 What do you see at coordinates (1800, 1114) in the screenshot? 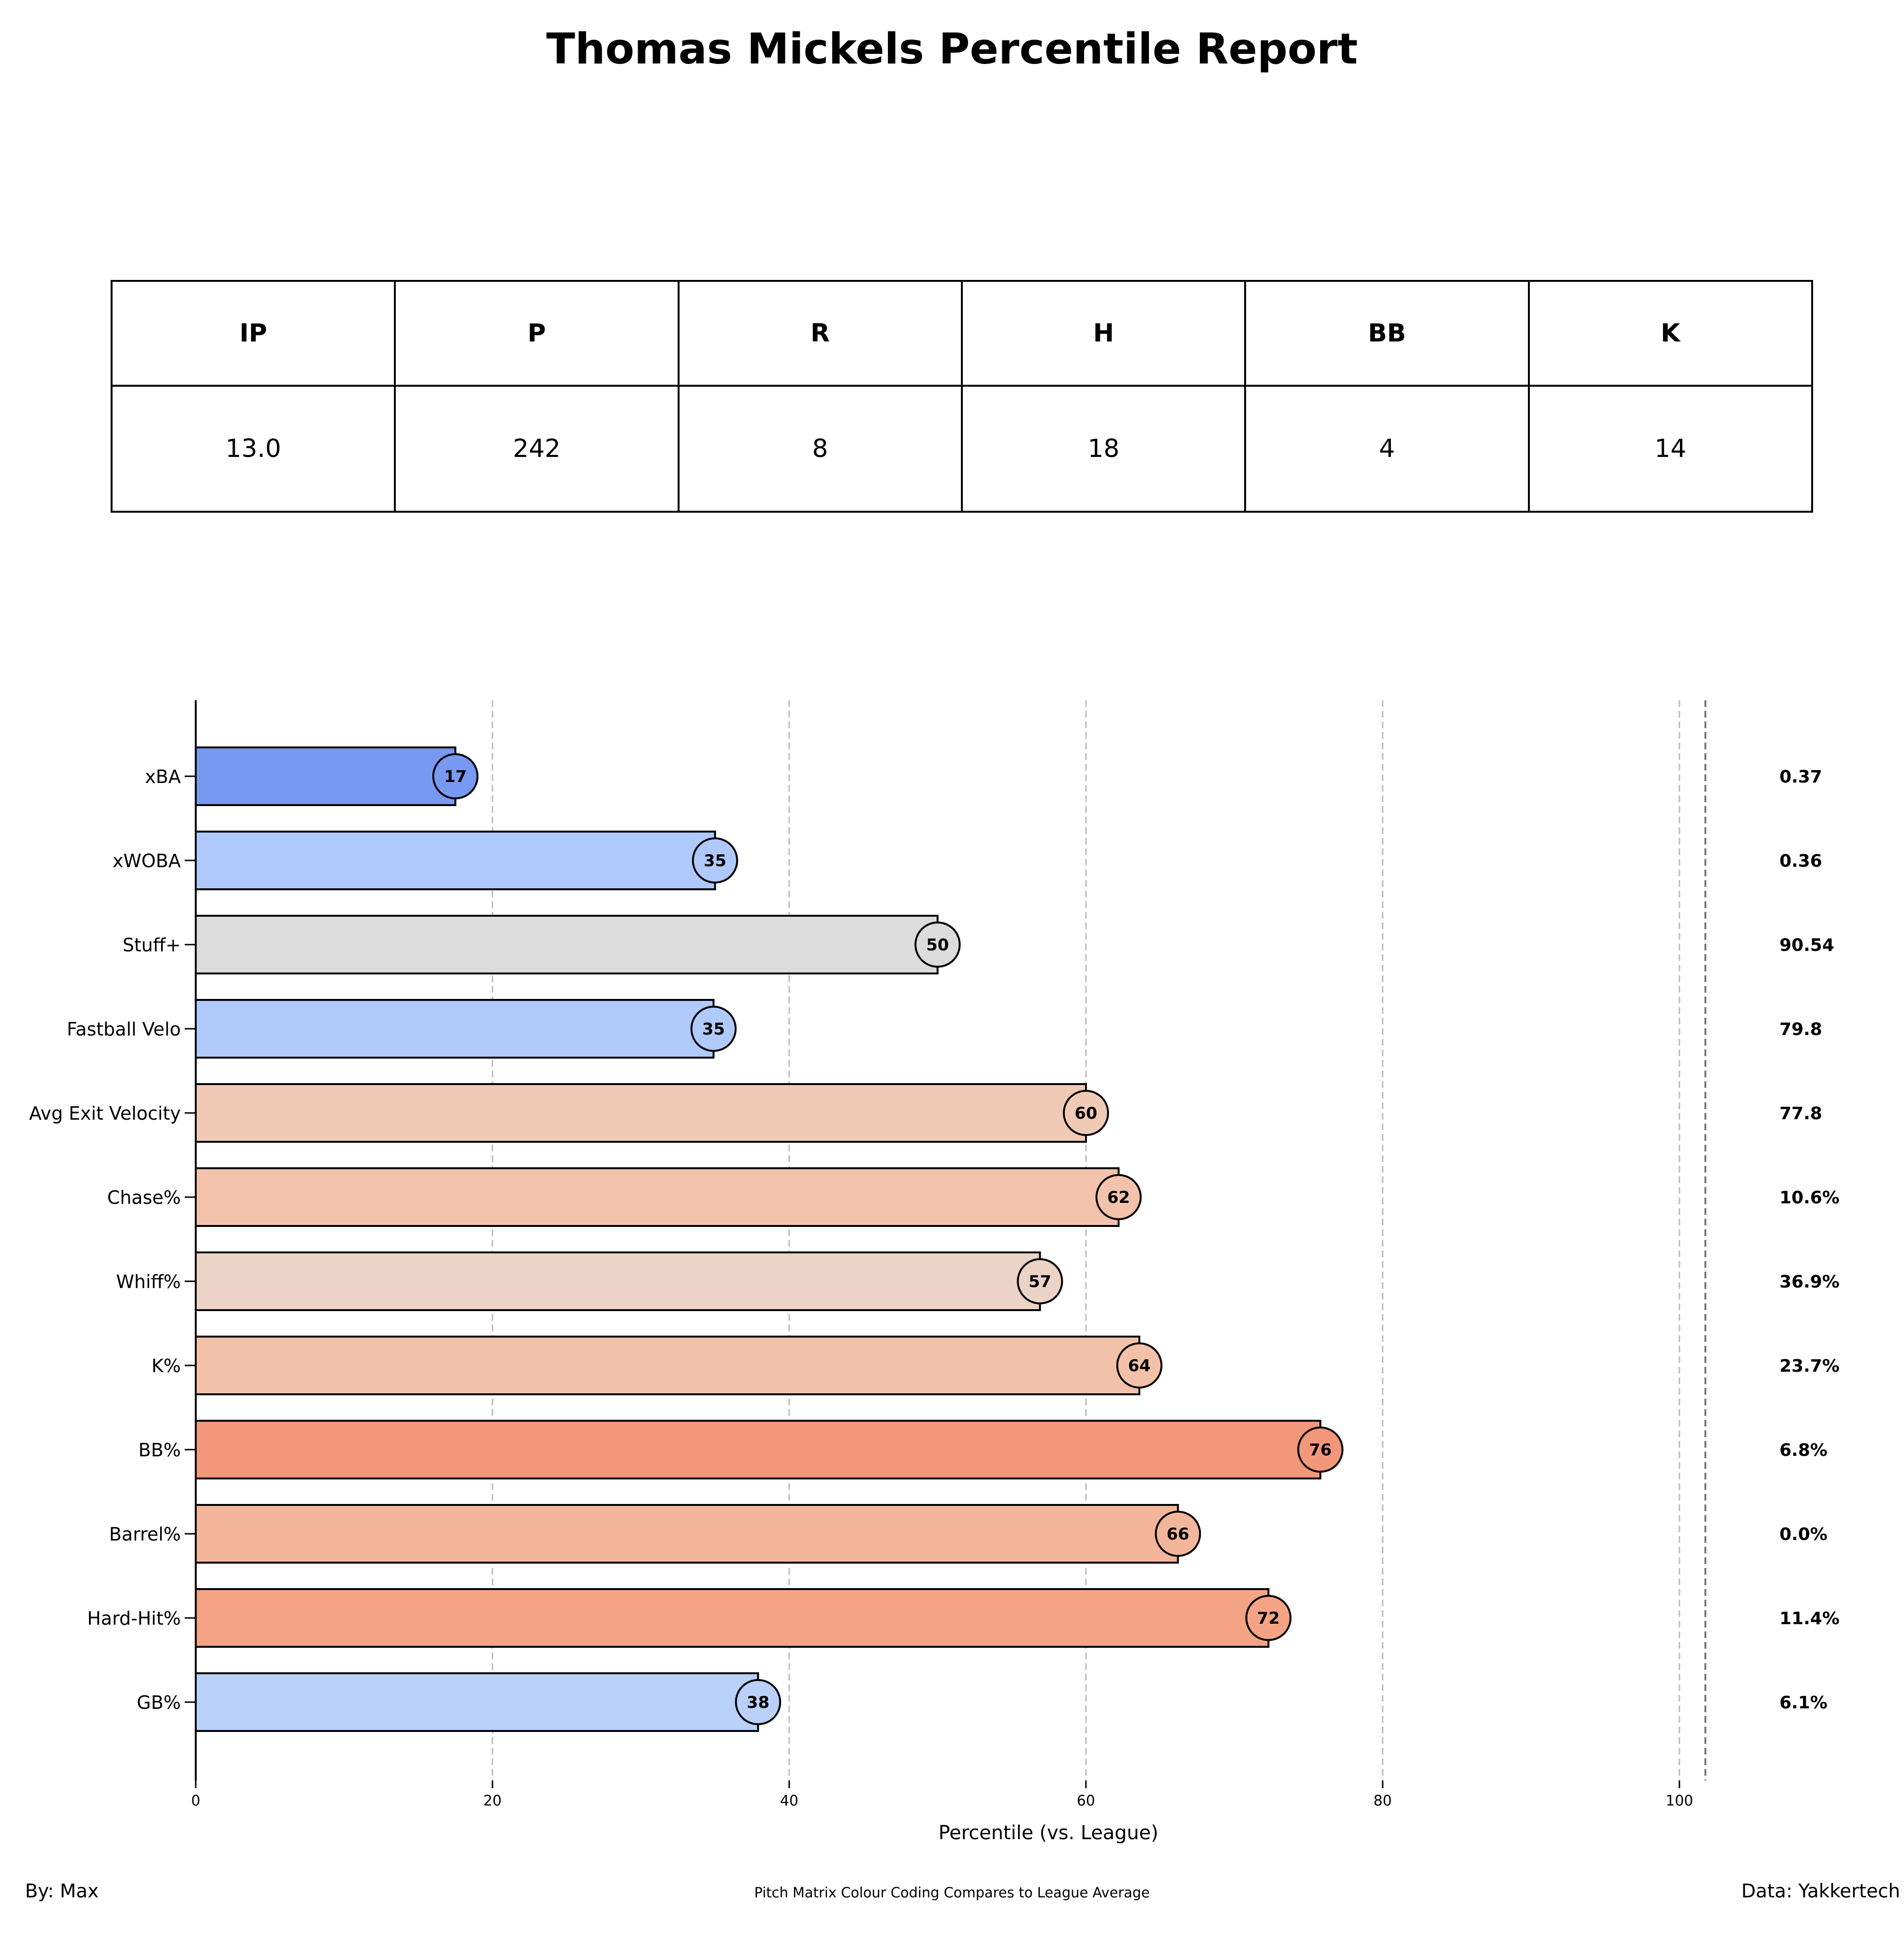
I see `raw-value-label: 77.8` at bounding box center [1800, 1114].